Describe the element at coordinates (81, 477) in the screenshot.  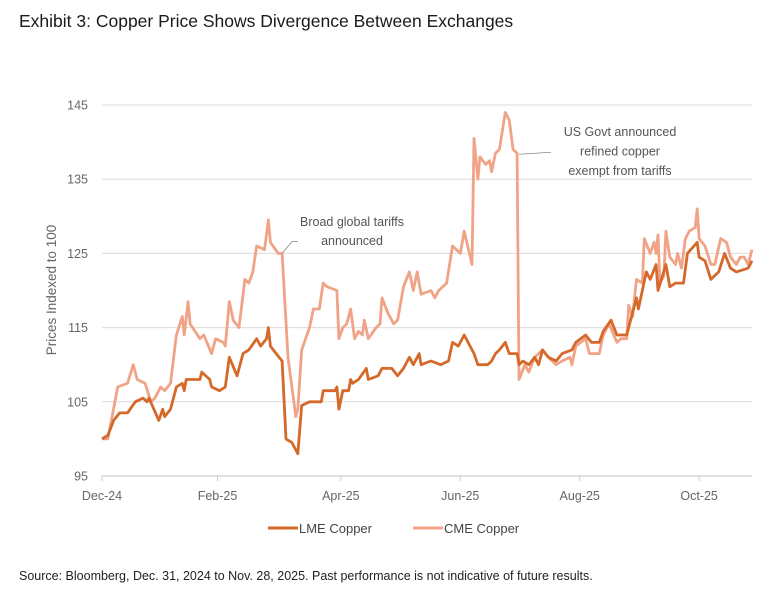
I see `y-tick-label: 95` at that location.